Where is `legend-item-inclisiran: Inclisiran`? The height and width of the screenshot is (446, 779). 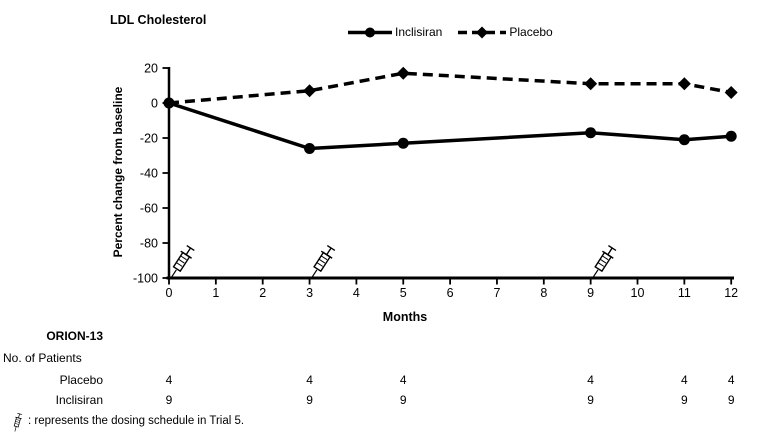
legend-item-inclisiran: Inclisiran is located at coordinates (394, 32).